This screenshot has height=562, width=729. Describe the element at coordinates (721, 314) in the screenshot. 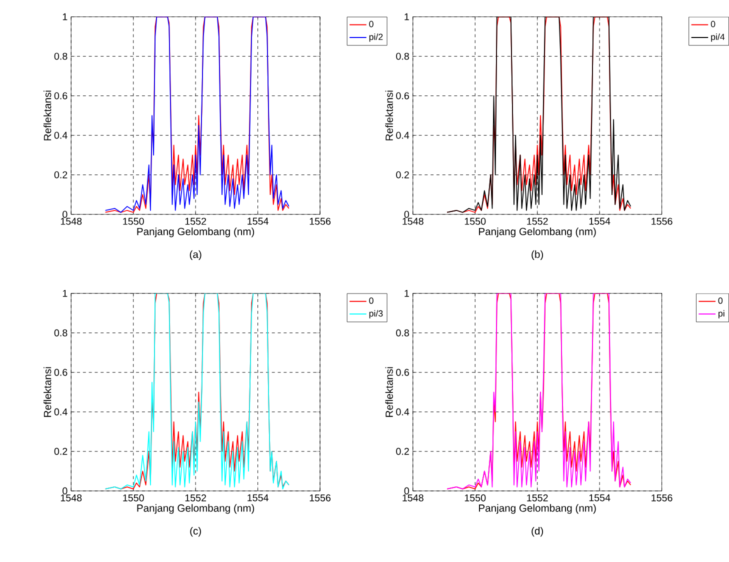

I see `legend-label: pi` at that location.